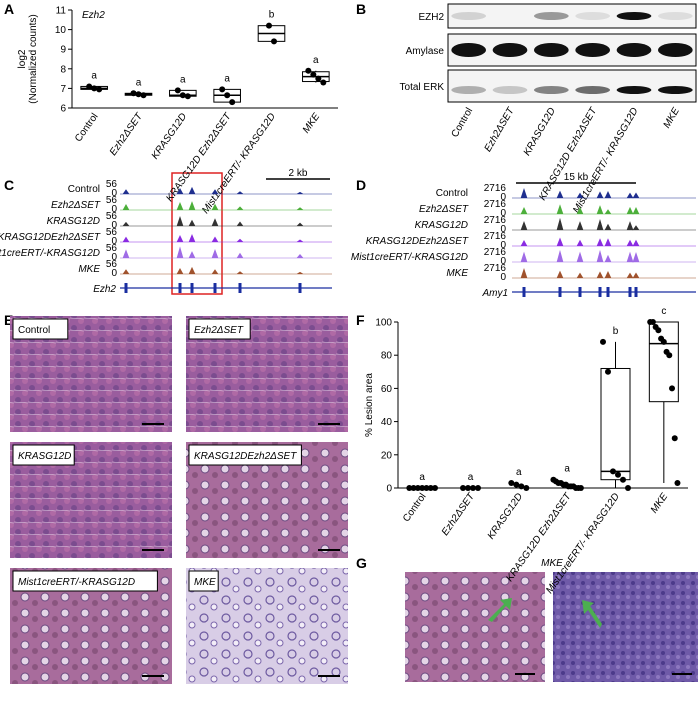  I want to click on lane-label: KRASG12D, so click(540, 132).